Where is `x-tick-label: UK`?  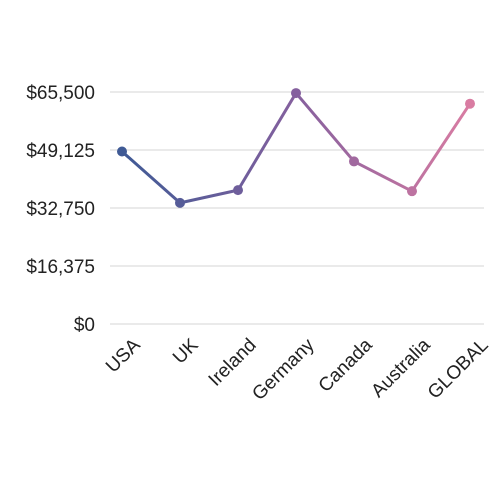 x-tick-label: UK is located at coordinates (186, 352).